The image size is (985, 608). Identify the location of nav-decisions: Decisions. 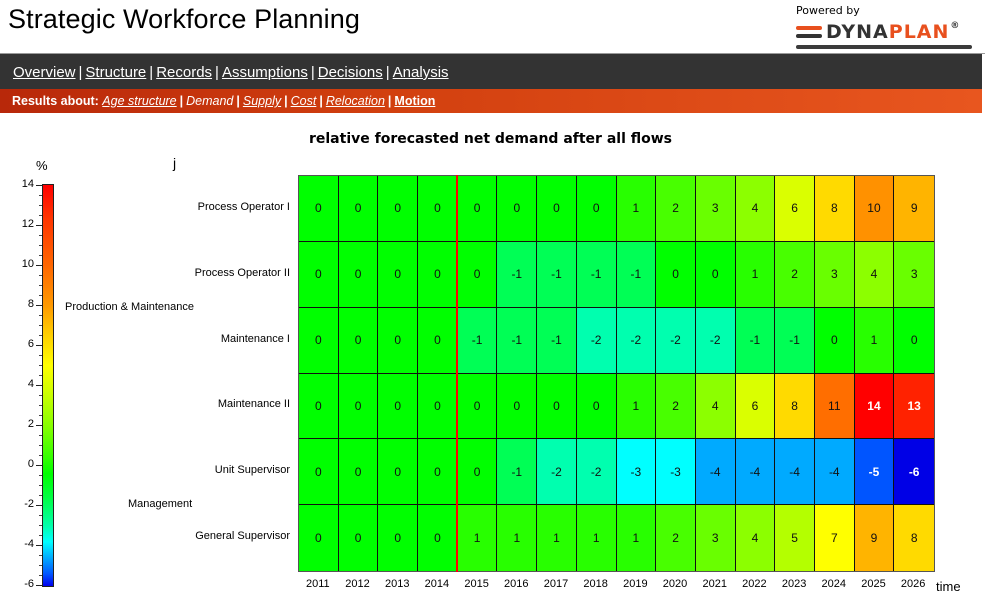
(350, 72).